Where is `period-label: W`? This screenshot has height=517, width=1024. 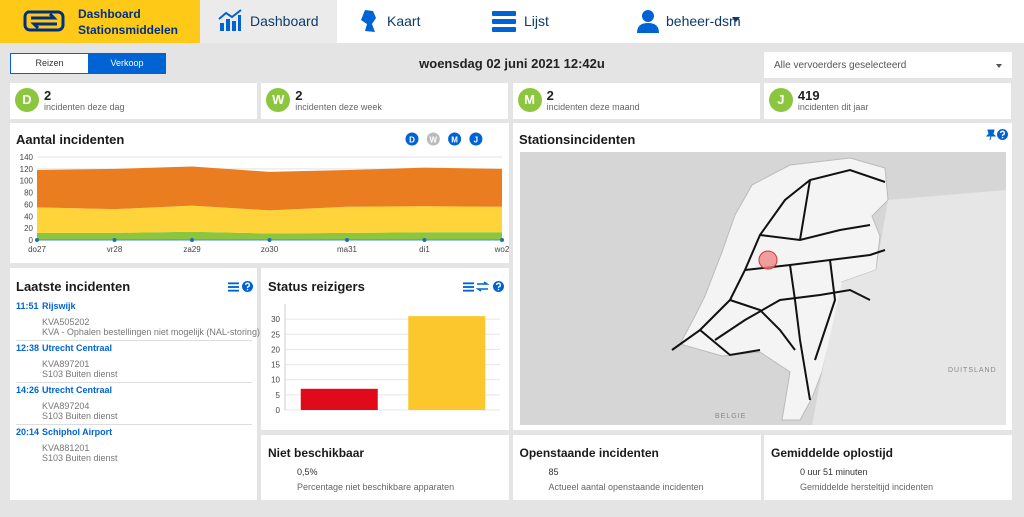 period-label: W is located at coordinates (434, 140).